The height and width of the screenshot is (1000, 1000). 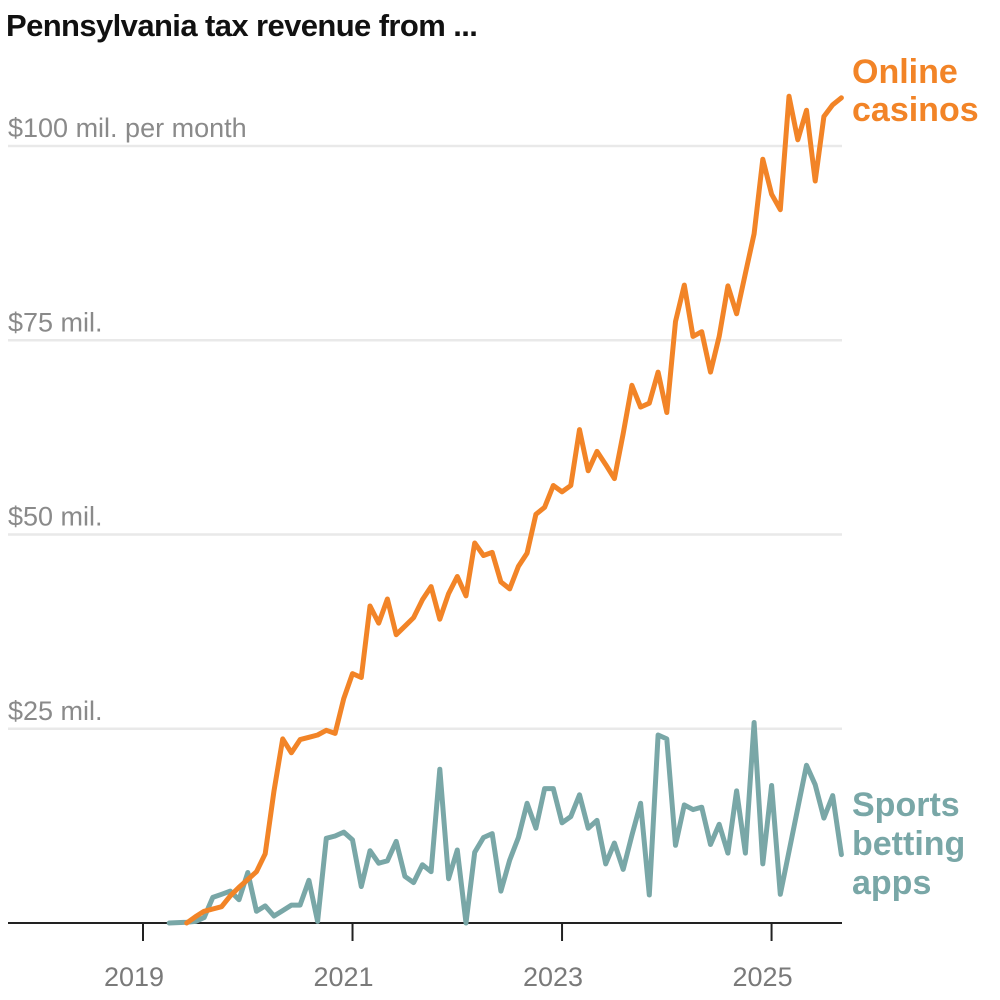 What do you see at coordinates (505, 823) in the screenshot?
I see `sports-betting-apps-line` at bounding box center [505, 823].